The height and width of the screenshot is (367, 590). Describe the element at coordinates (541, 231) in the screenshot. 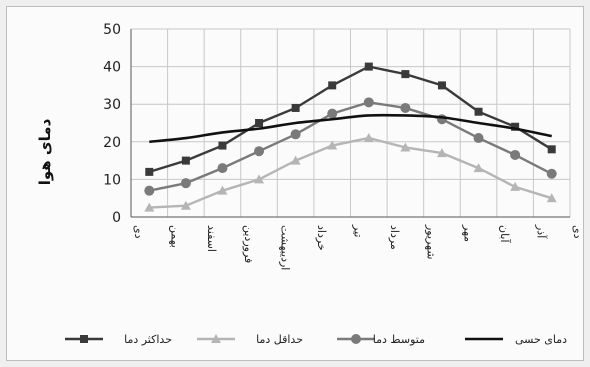

I see `x-tick-label: آذر` at that location.